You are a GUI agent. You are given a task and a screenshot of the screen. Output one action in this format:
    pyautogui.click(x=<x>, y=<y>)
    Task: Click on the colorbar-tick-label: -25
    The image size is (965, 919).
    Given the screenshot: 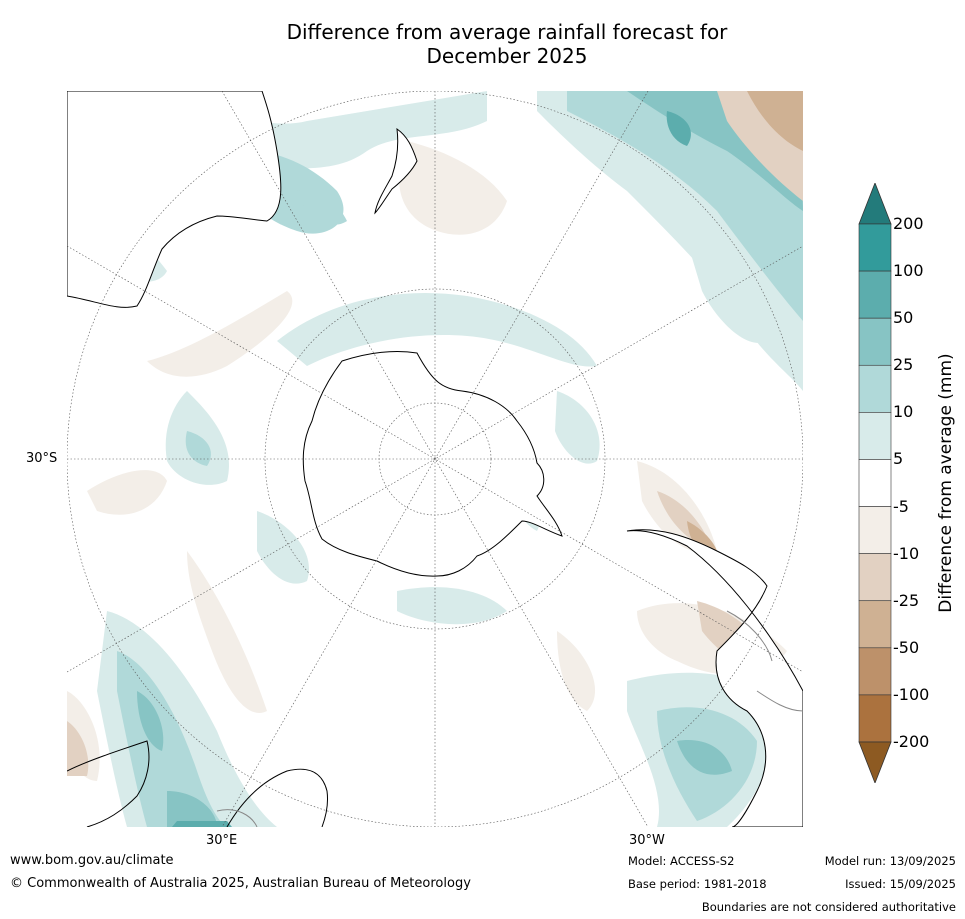 What is the action you would take?
    pyautogui.click(x=906, y=600)
    